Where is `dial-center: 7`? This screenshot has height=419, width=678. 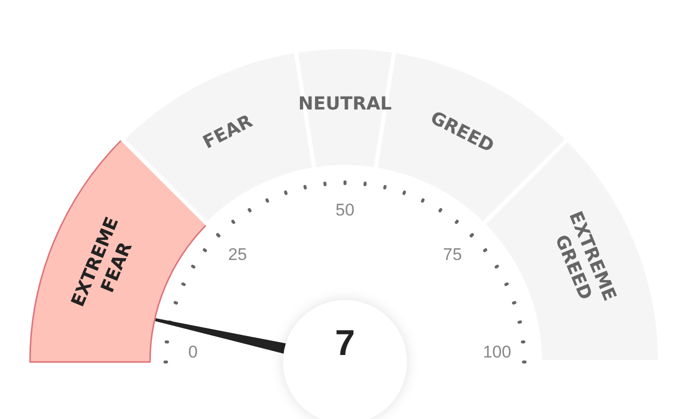
dial-center: 7 is located at coordinates (345, 359).